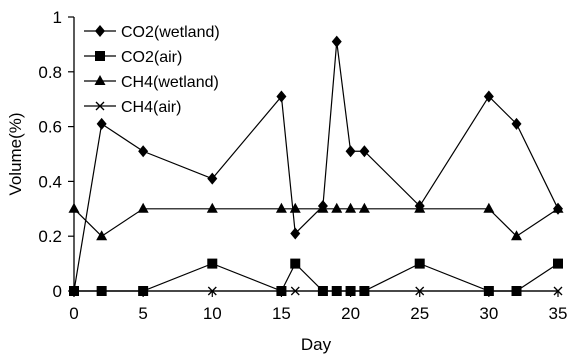 The height and width of the screenshot is (356, 572). Describe the element at coordinates (151, 57) in the screenshot. I see `legend-label-1: CO2(air)` at that location.